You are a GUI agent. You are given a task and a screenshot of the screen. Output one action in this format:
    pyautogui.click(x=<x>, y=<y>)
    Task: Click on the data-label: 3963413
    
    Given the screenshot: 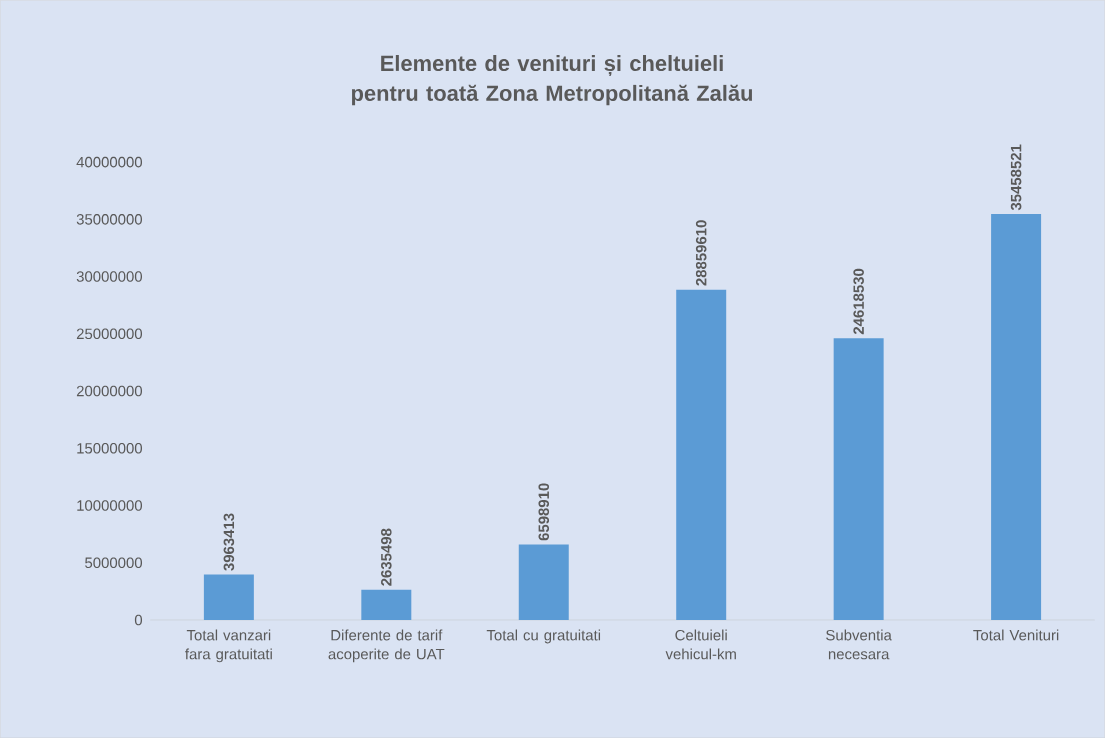 What is the action you would take?
    pyautogui.click(x=229, y=542)
    